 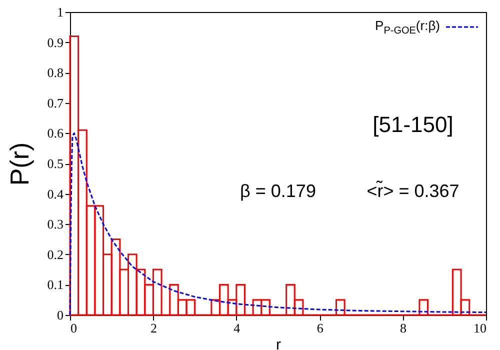 What do you see at coordinates (55, 284) in the screenshot?
I see `y-tick-label: 0.1` at bounding box center [55, 284].